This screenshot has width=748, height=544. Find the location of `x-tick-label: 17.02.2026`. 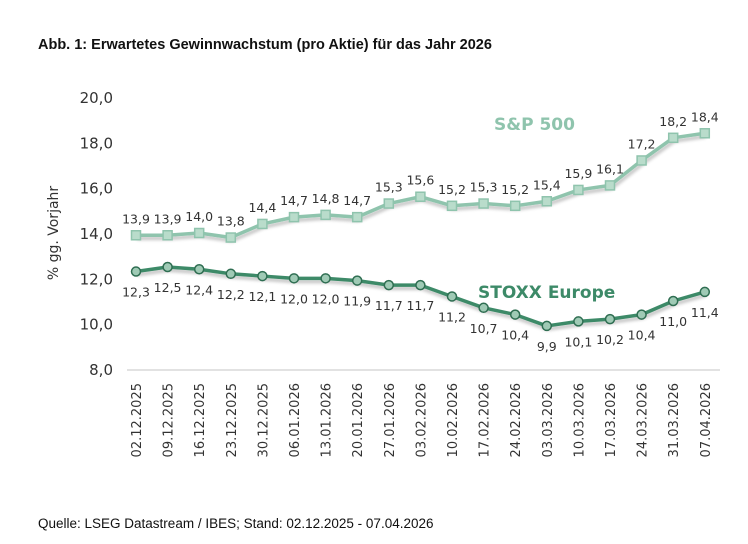

x-tick-label: 17.02.2026 is located at coordinates (485, 420).